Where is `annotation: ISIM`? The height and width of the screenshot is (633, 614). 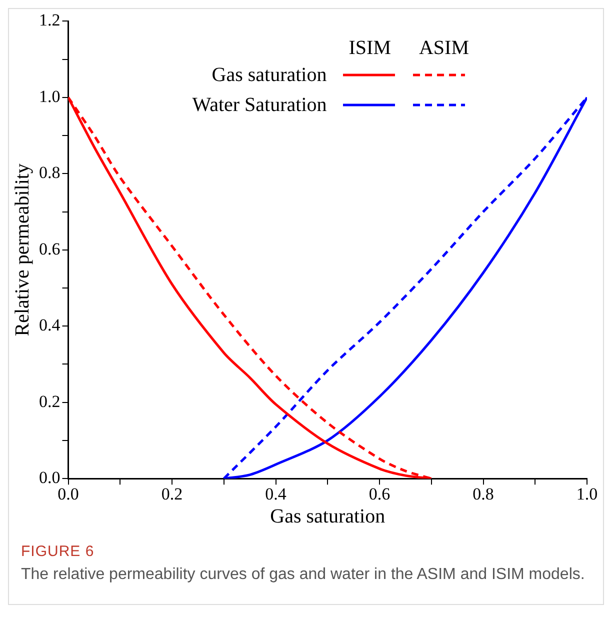 annotation: ISIM is located at coordinates (370, 48).